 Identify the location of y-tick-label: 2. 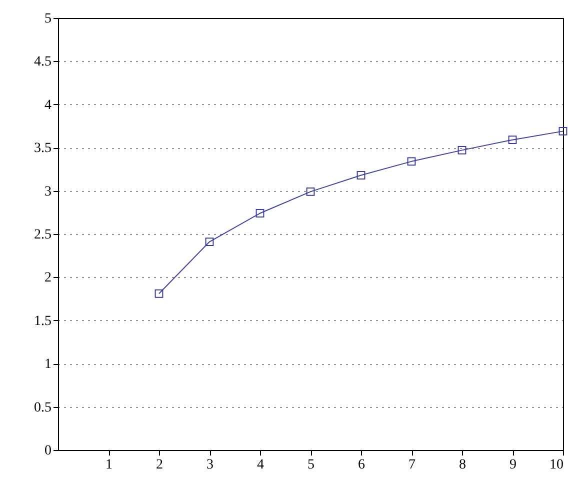
(48, 278).